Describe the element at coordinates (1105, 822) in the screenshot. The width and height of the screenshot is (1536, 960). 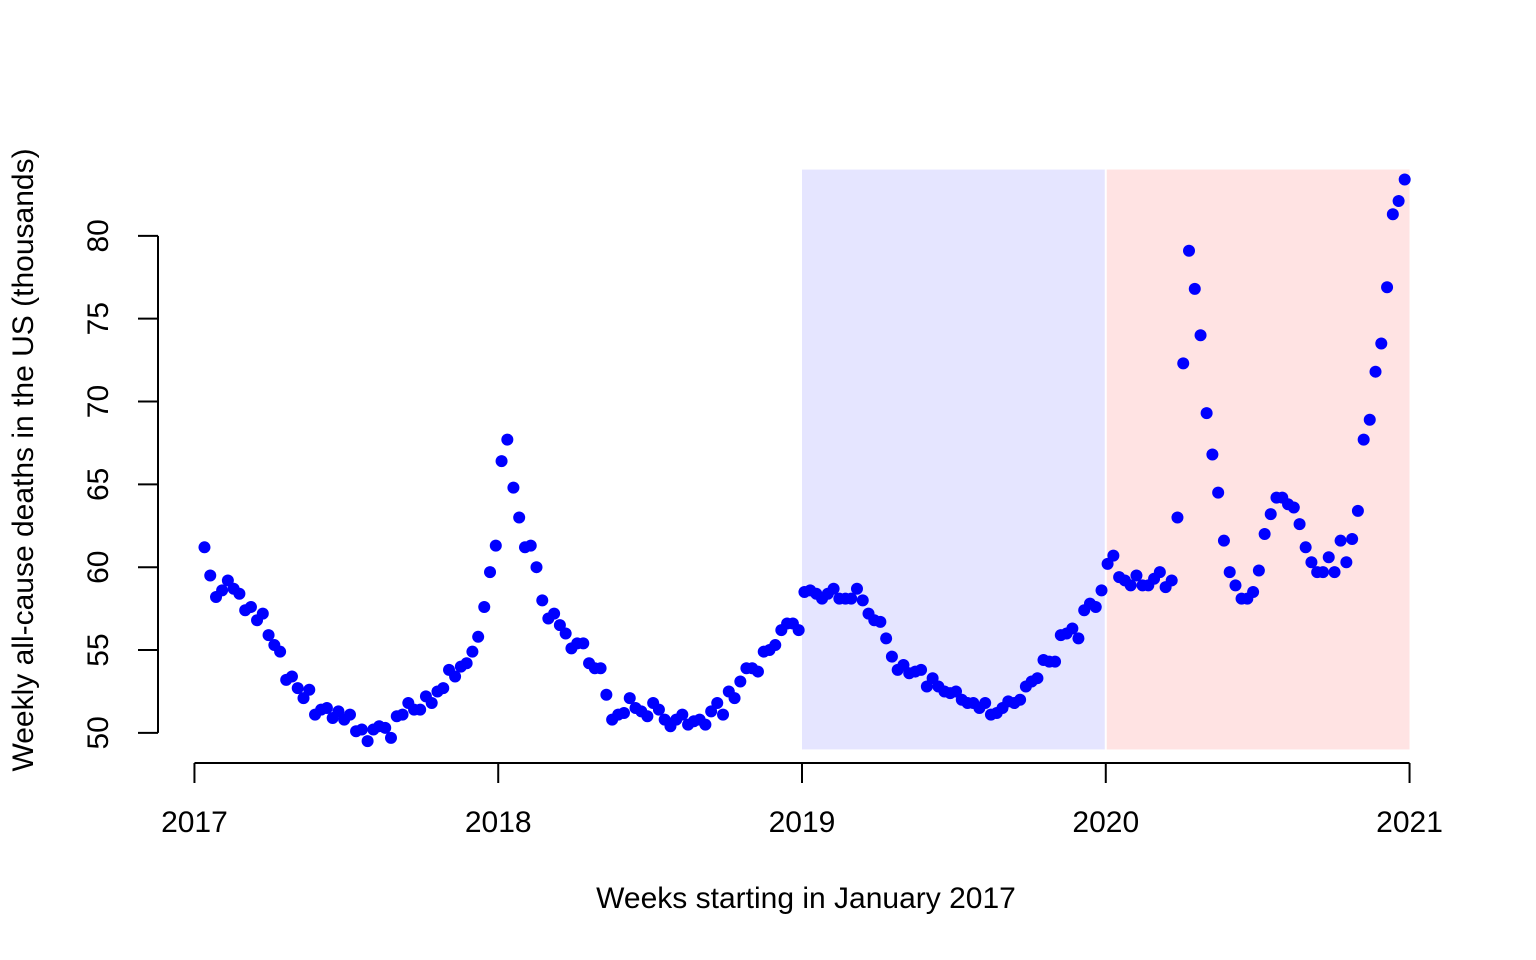
I see `x-tick-label: 2020` at that location.